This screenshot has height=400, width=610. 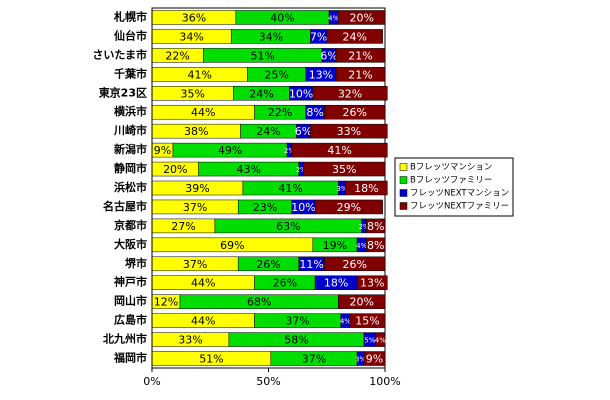 What do you see at coordinates (311, 264) in the screenshot?
I see `value-label: 11%` at bounding box center [311, 264].